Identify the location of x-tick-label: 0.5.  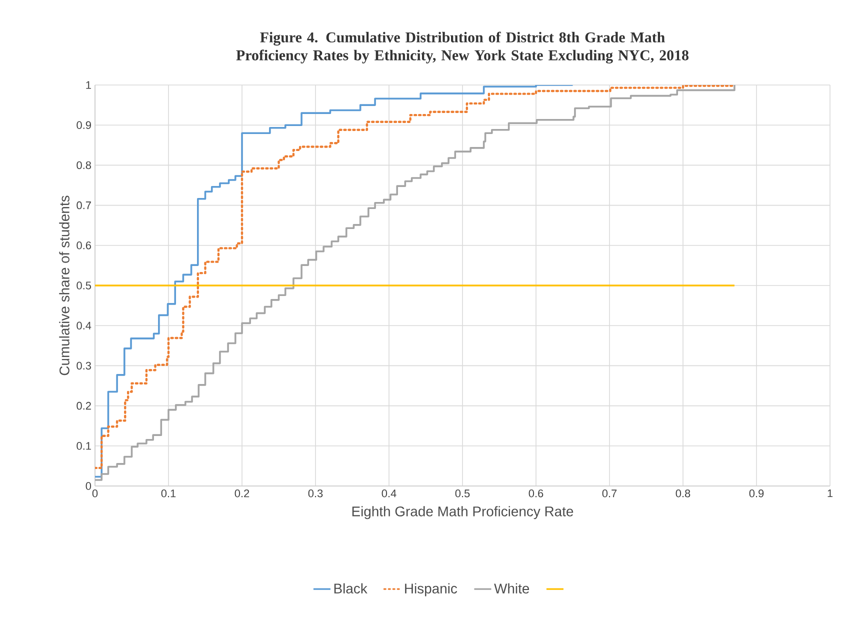
(462, 494).